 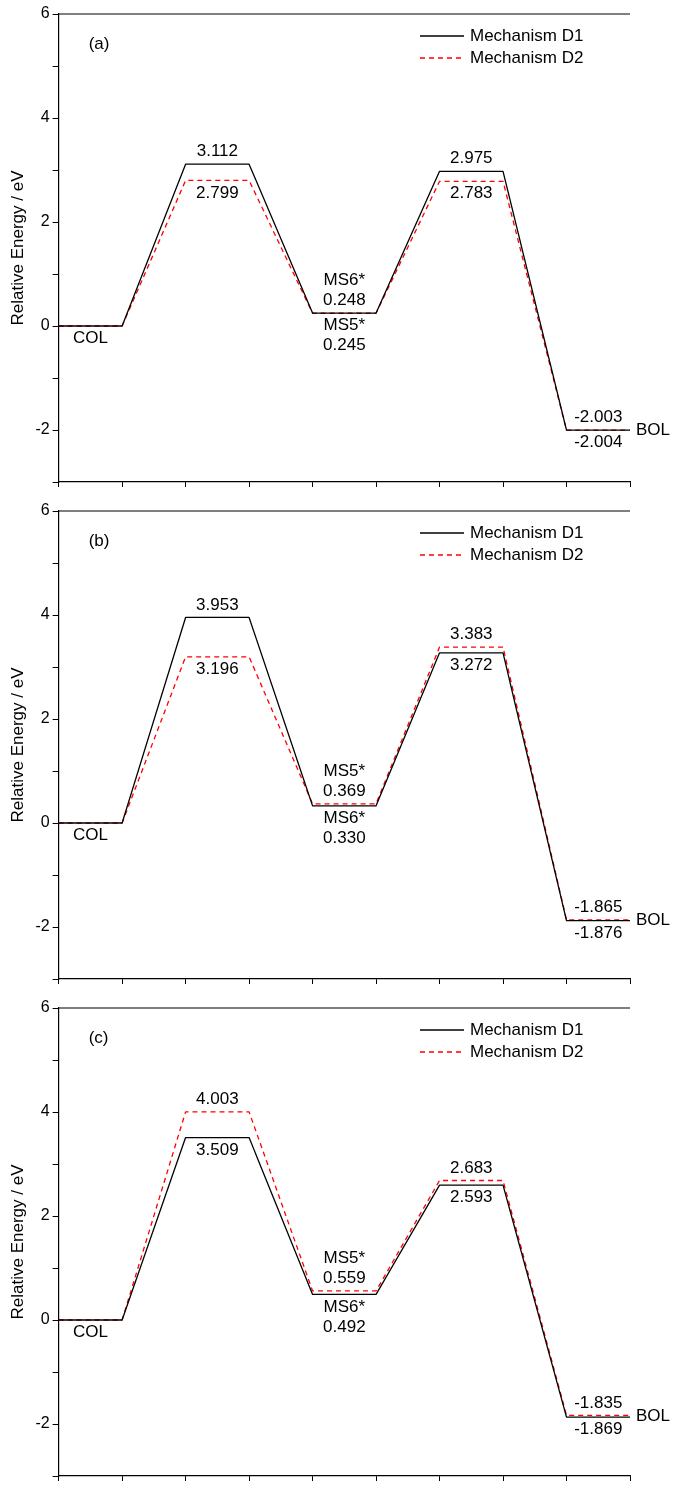 What do you see at coordinates (471, 193) in the screenshot?
I see `data-label: 2.783` at bounding box center [471, 193].